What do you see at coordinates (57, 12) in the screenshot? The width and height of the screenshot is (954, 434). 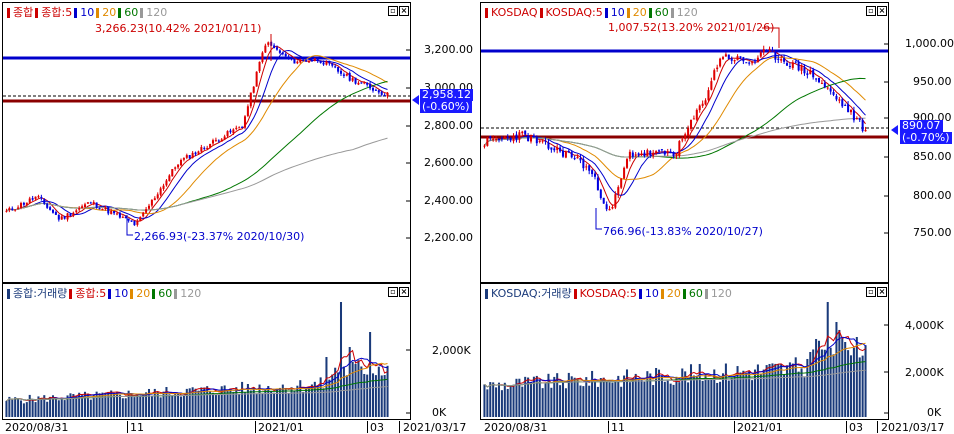 I see `left-price-legend-label: 종합:5` at bounding box center [57, 12].